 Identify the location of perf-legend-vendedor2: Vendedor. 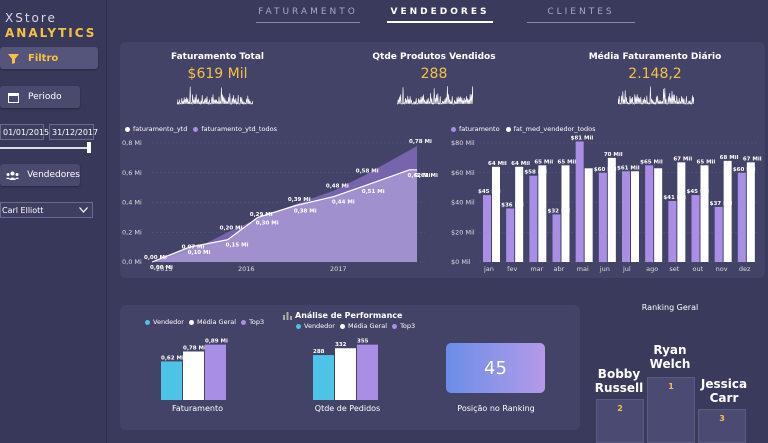
(319, 326).